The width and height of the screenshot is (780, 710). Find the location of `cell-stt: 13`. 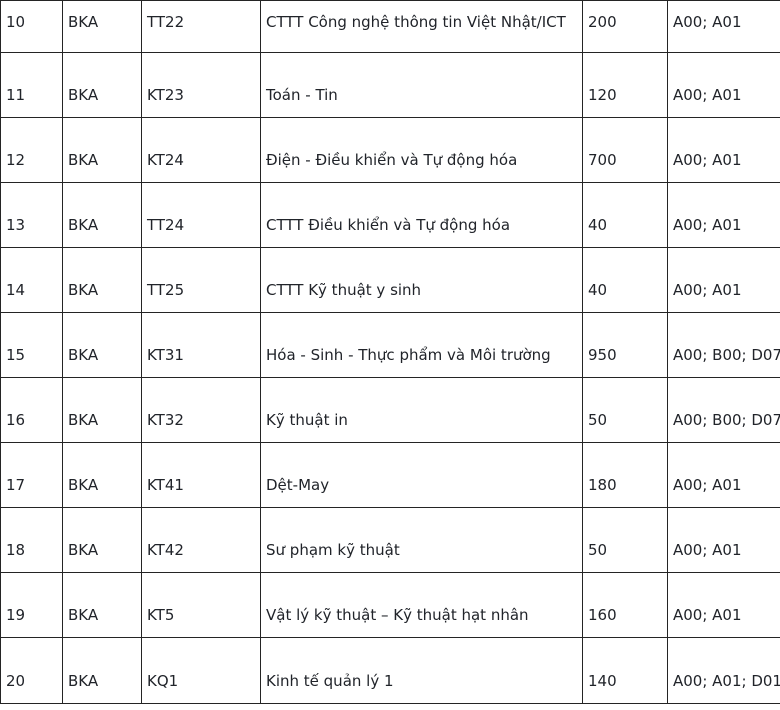

cell-stt: 13 is located at coordinates (31, 215).